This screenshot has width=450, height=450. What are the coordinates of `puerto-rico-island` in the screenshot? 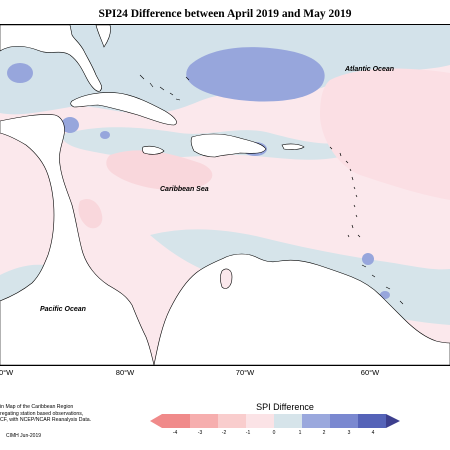 It's located at (293, 146).